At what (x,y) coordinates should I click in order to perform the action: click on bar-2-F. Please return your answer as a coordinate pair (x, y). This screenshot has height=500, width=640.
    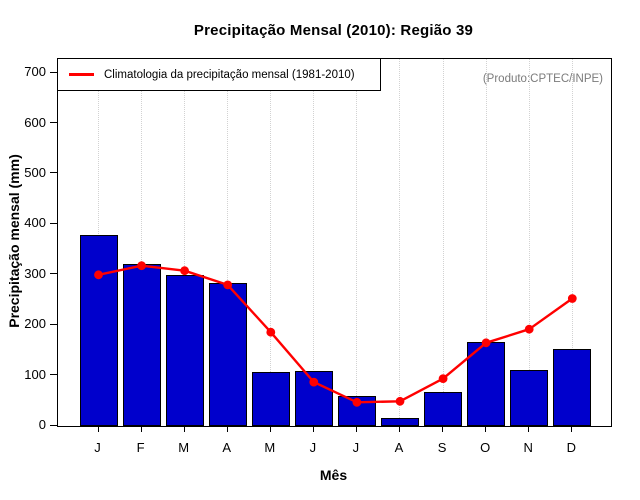
    Looking at the image, I should click on (141, 345).